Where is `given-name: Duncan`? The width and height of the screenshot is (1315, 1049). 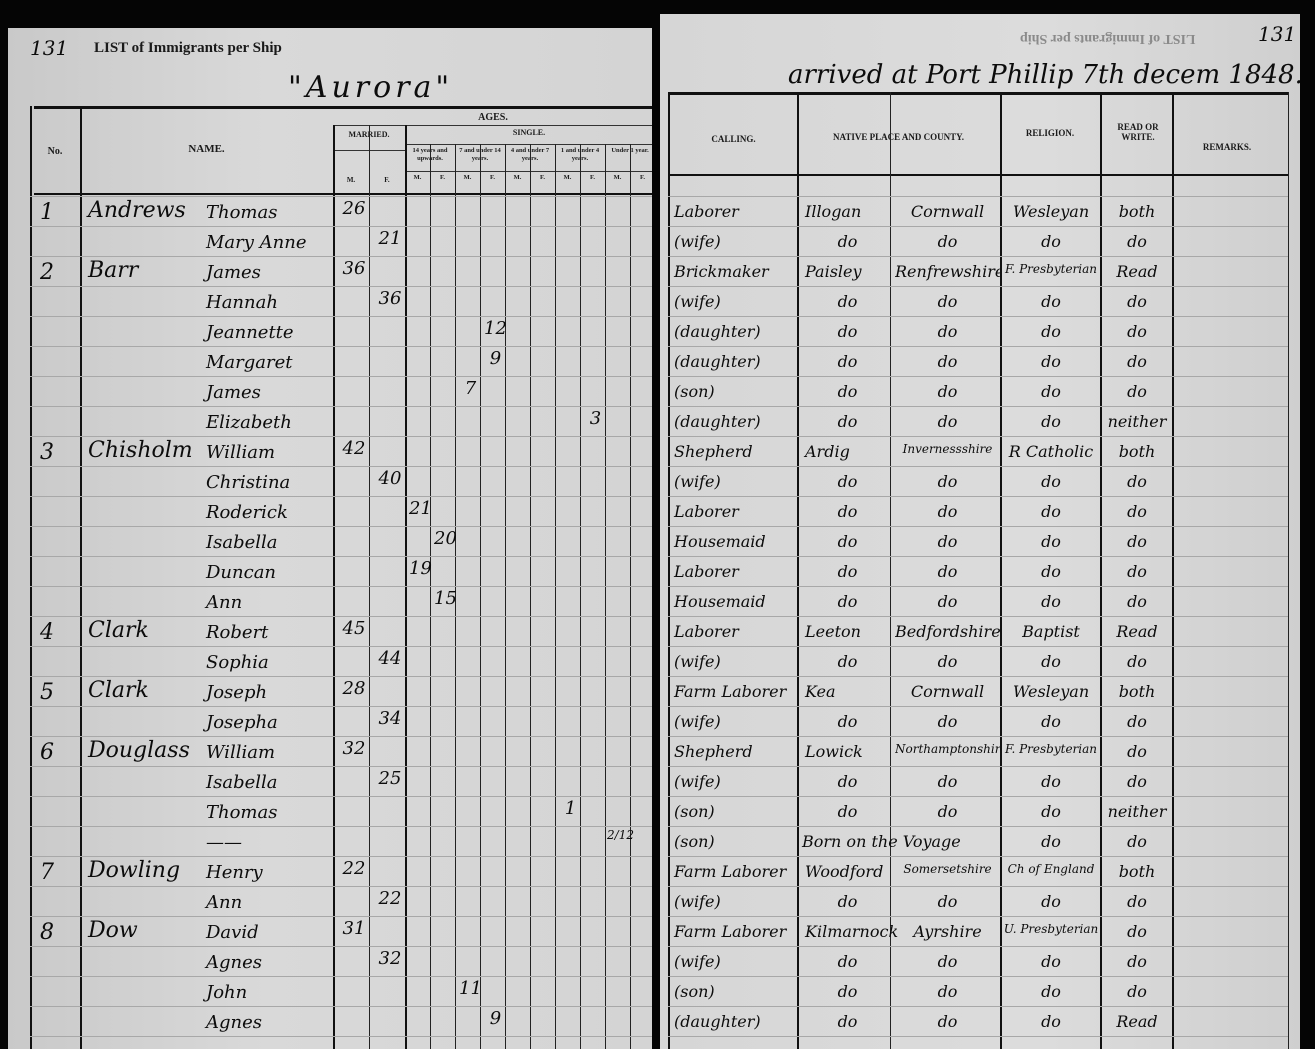 given-name: Duncan is located at coordinates (241, 572).